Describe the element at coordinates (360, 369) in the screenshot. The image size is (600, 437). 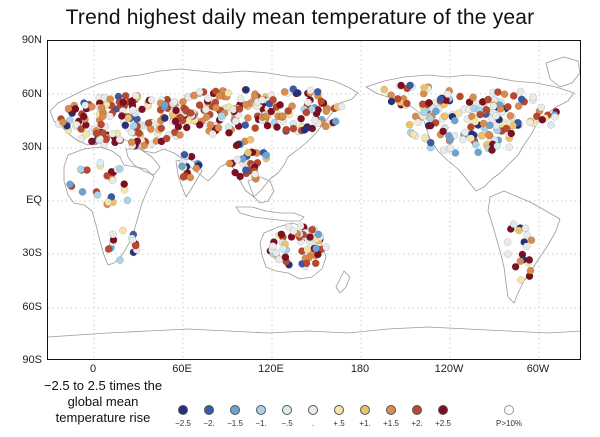
I see `x-tick-label: 180` at that location.